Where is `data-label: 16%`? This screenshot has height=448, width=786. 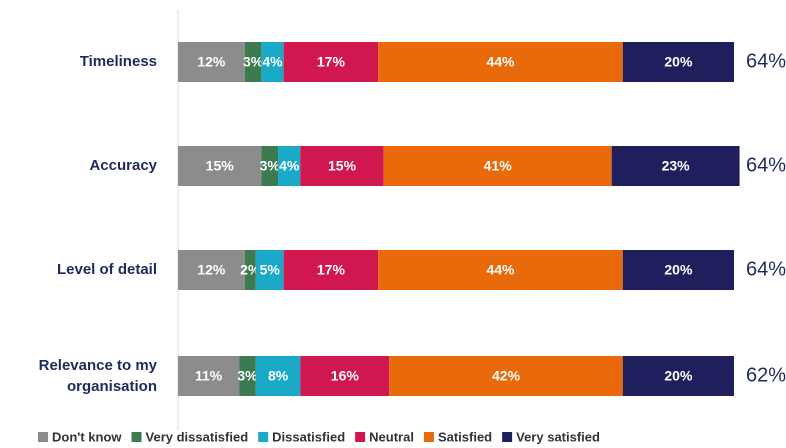
data-label: 16% is located at coordinates (345, 376).